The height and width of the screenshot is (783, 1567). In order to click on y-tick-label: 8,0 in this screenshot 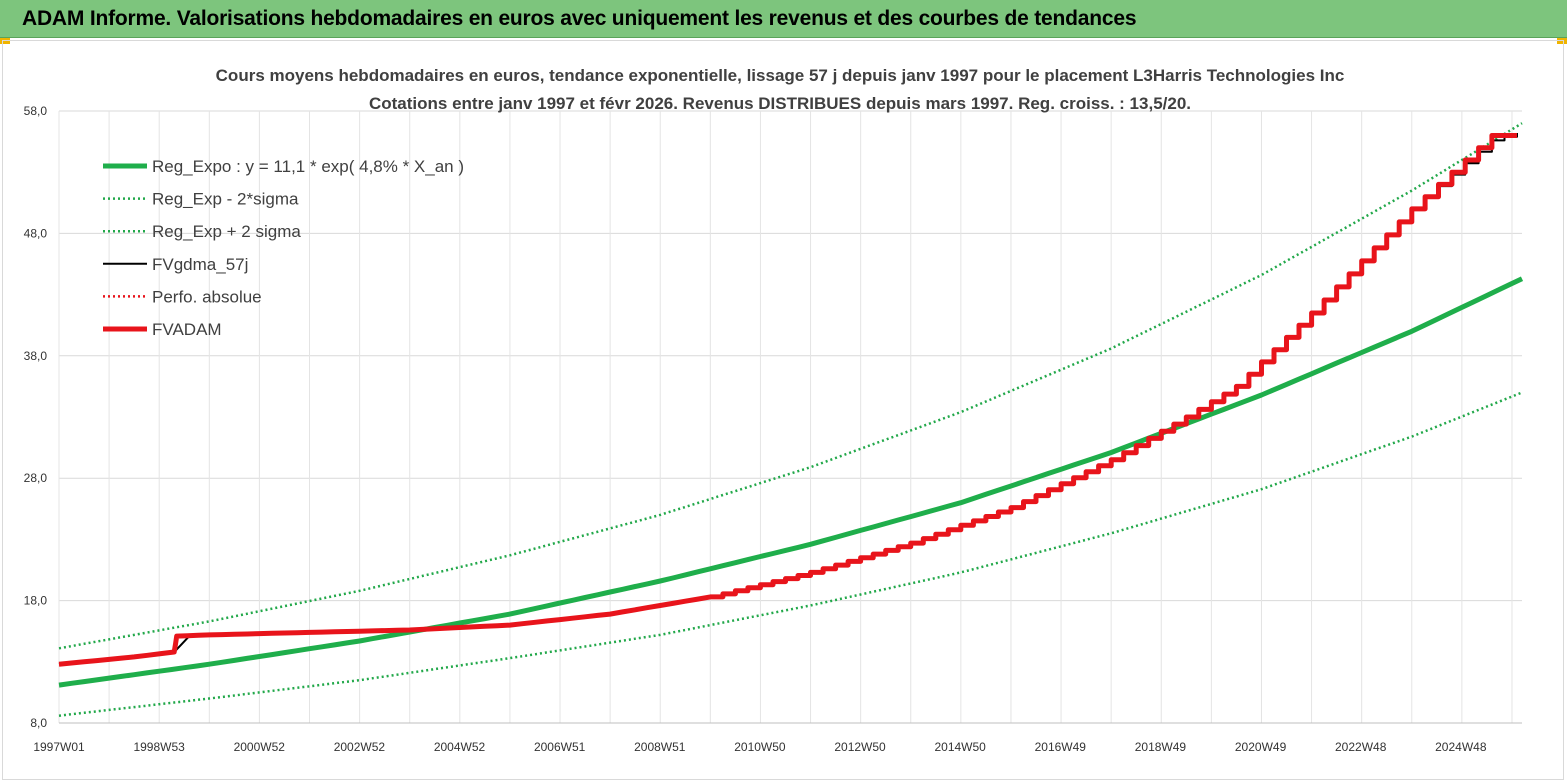, I will do `click(38, 723)`.